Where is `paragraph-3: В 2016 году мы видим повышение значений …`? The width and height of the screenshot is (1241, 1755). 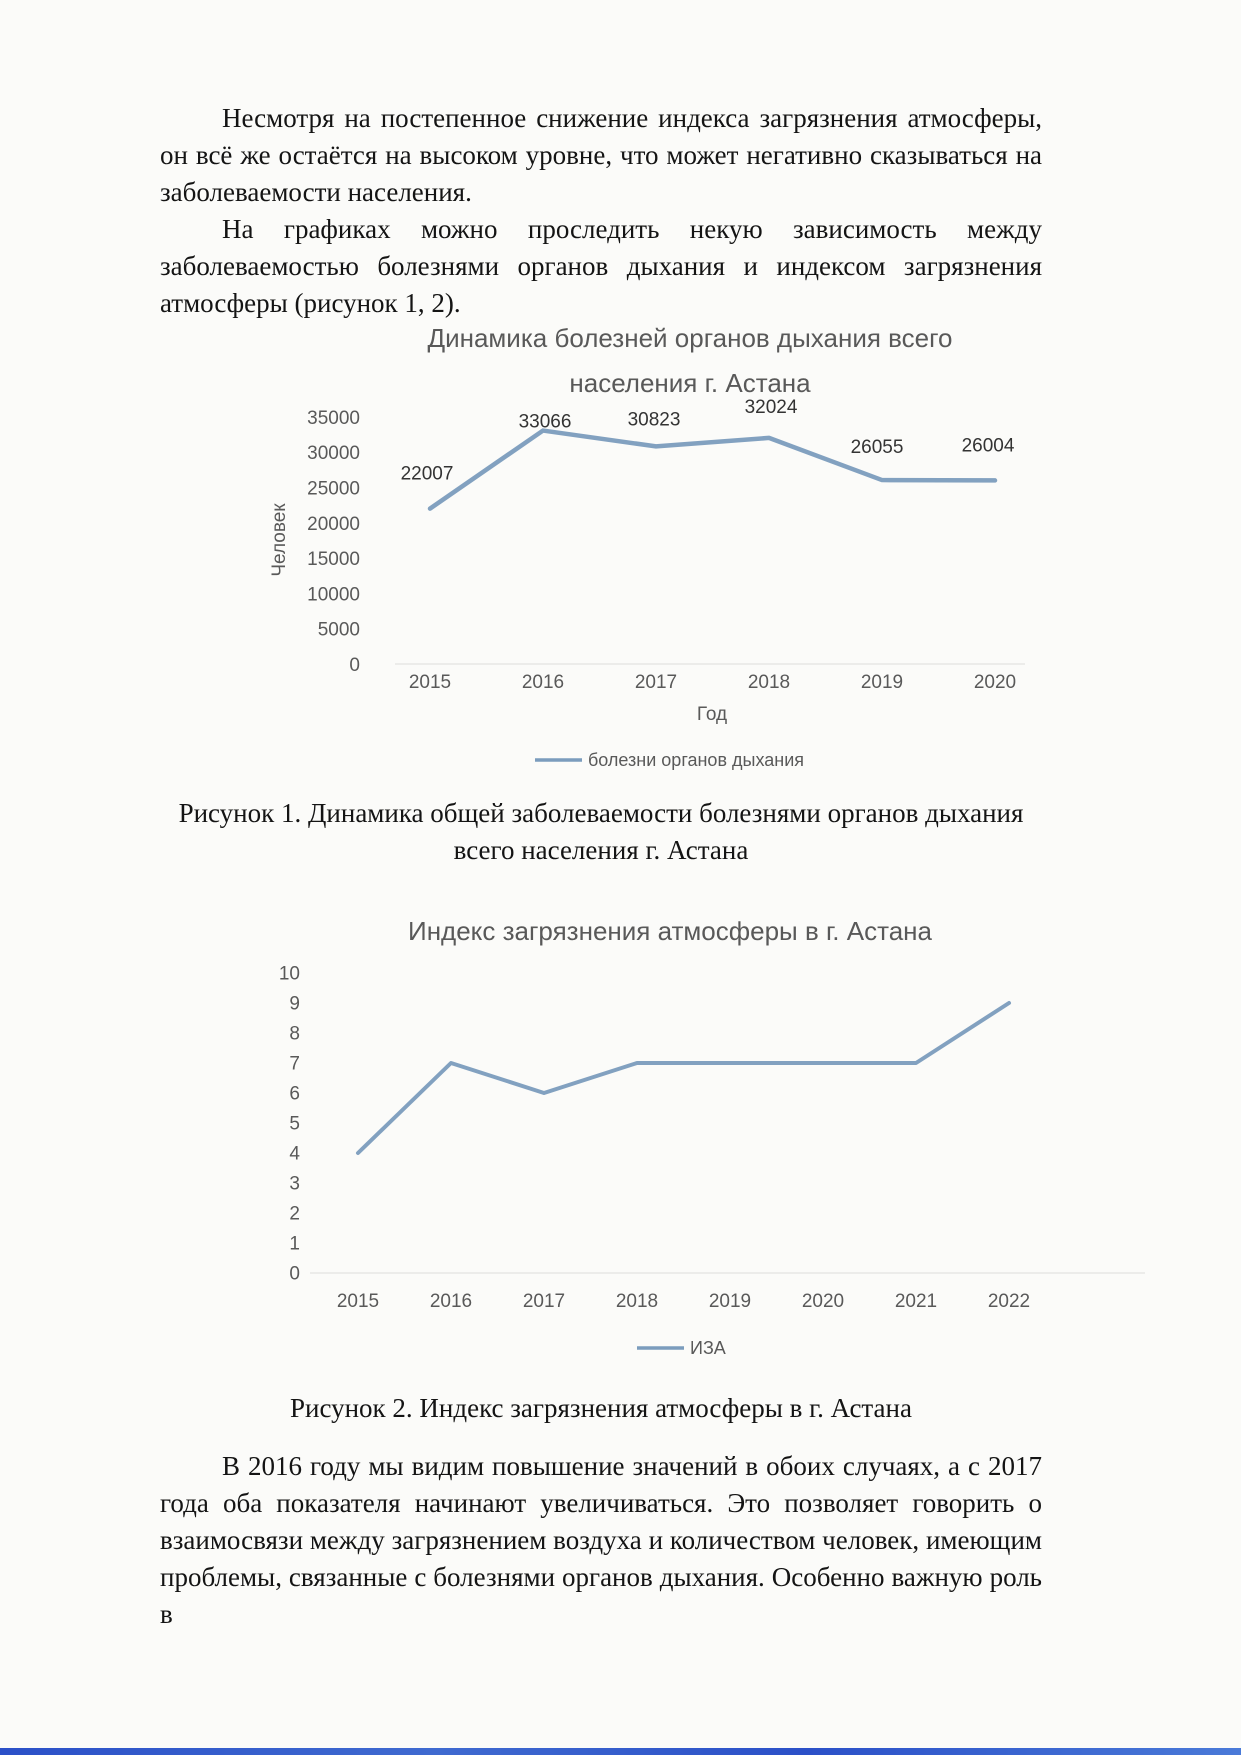
paragraph-3: В 2016 году мы видим повышение значений … is located at coordinates (601, 1540).